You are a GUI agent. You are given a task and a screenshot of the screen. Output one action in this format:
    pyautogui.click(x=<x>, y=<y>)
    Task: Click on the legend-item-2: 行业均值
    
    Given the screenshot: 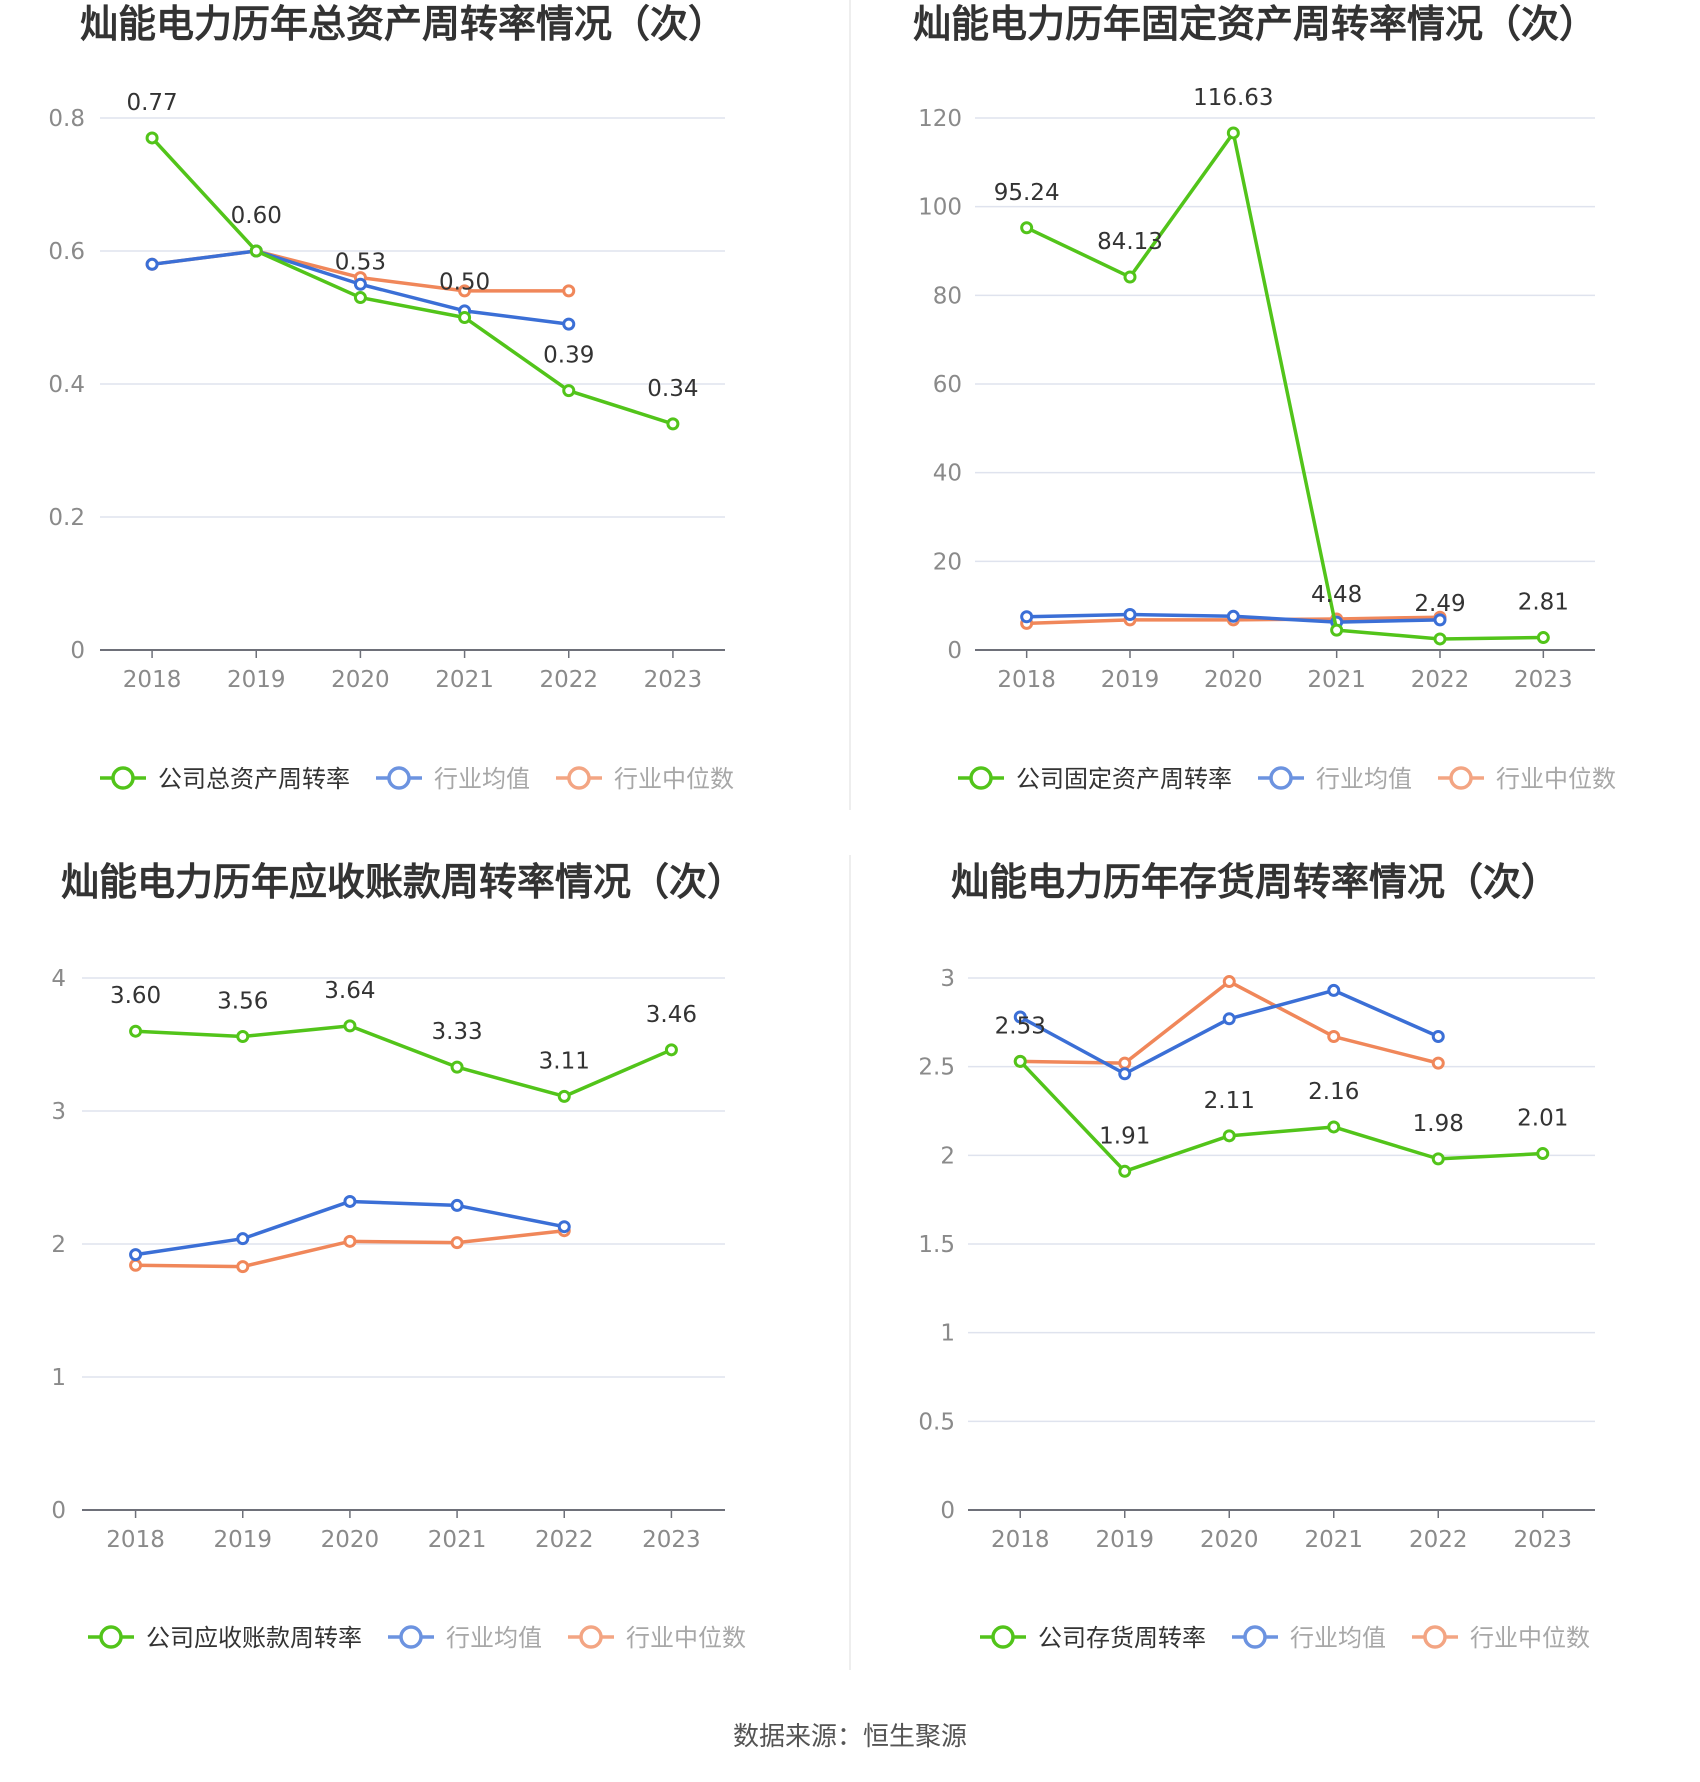 What is the action you would take?
    pyautogui.click(x=1335, y=779)
    